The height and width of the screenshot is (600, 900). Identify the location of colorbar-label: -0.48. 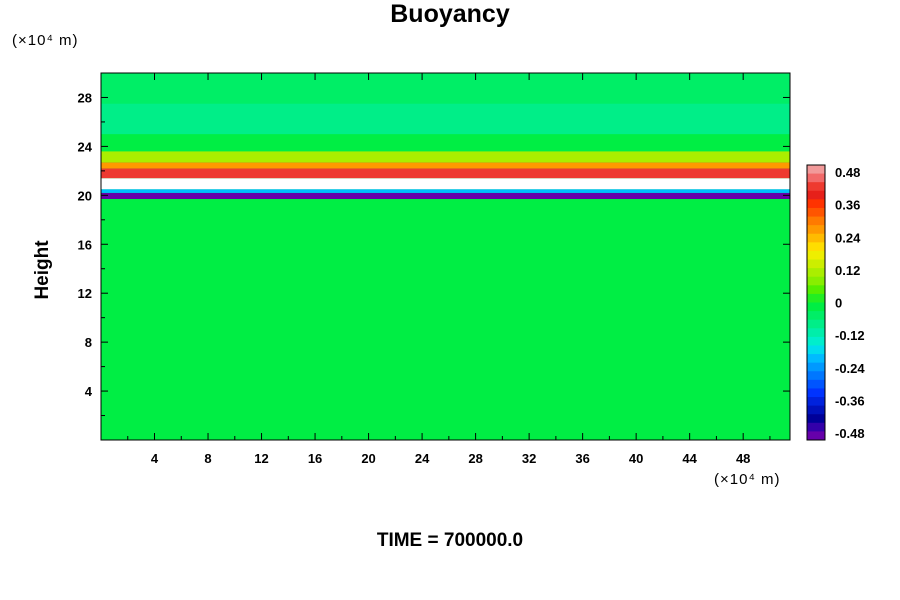
(850, 433).